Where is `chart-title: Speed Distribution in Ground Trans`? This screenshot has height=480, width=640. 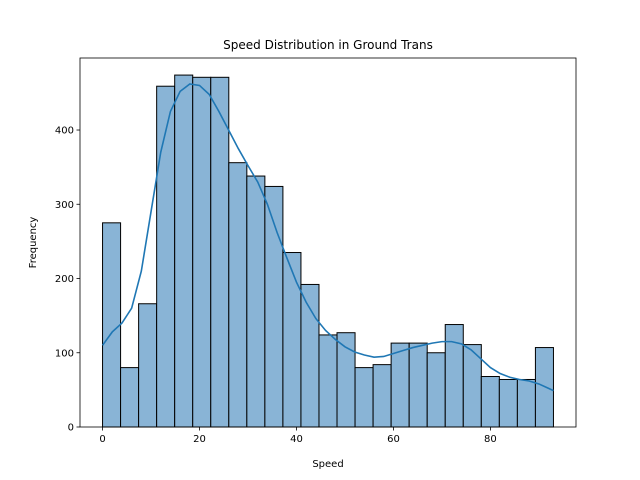
chart-title: Speed Distribution in Ground Trans is located at coordinates (328, 45).